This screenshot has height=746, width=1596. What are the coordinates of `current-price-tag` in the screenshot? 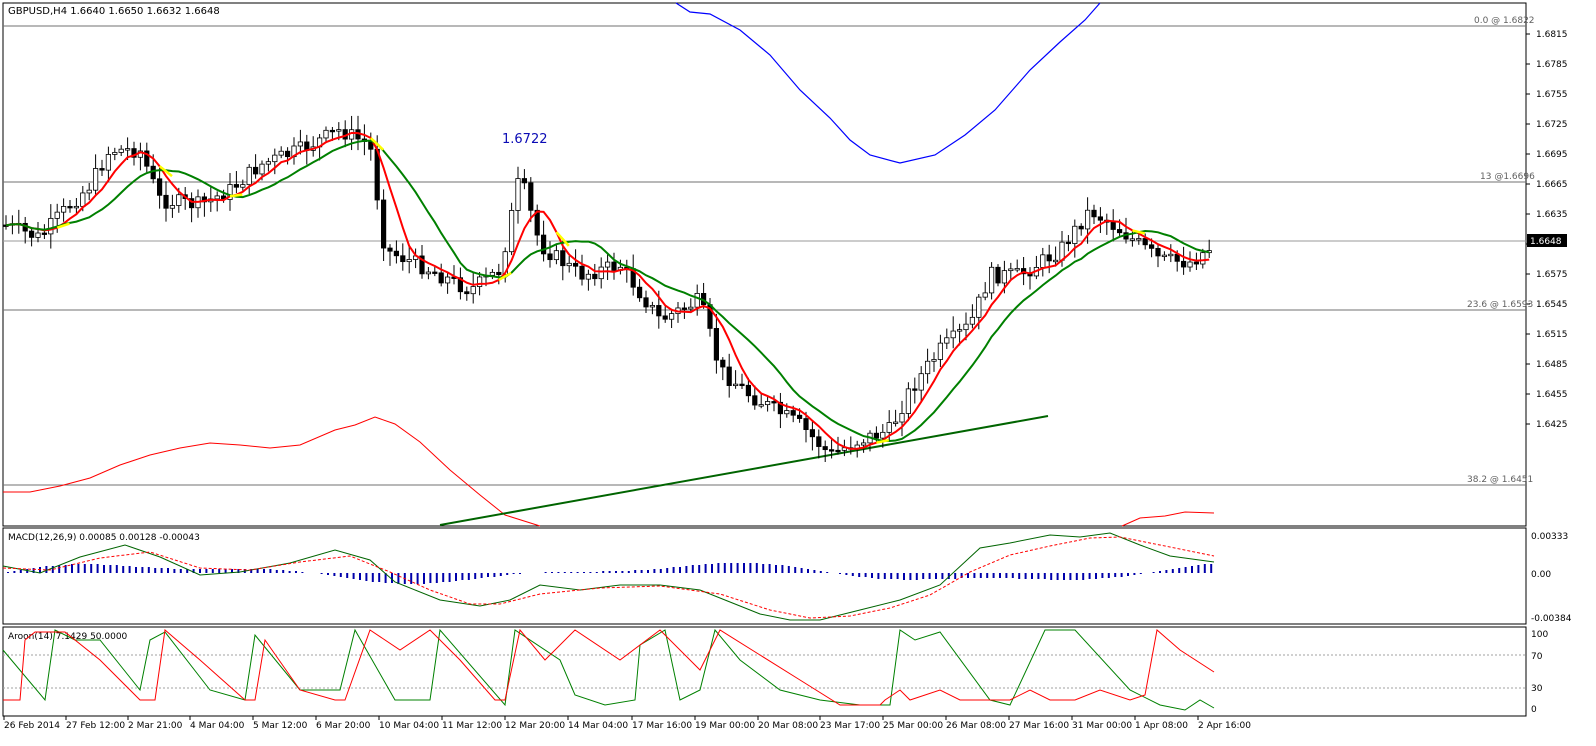 It's located at (1547, 240).